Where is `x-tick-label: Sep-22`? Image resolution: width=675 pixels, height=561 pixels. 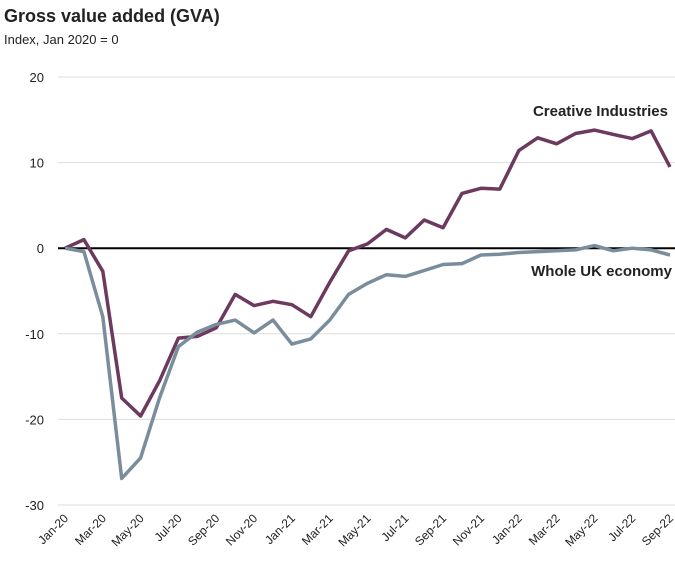
x-tick-label: Sep-22 is located at coordinates (657, 529).